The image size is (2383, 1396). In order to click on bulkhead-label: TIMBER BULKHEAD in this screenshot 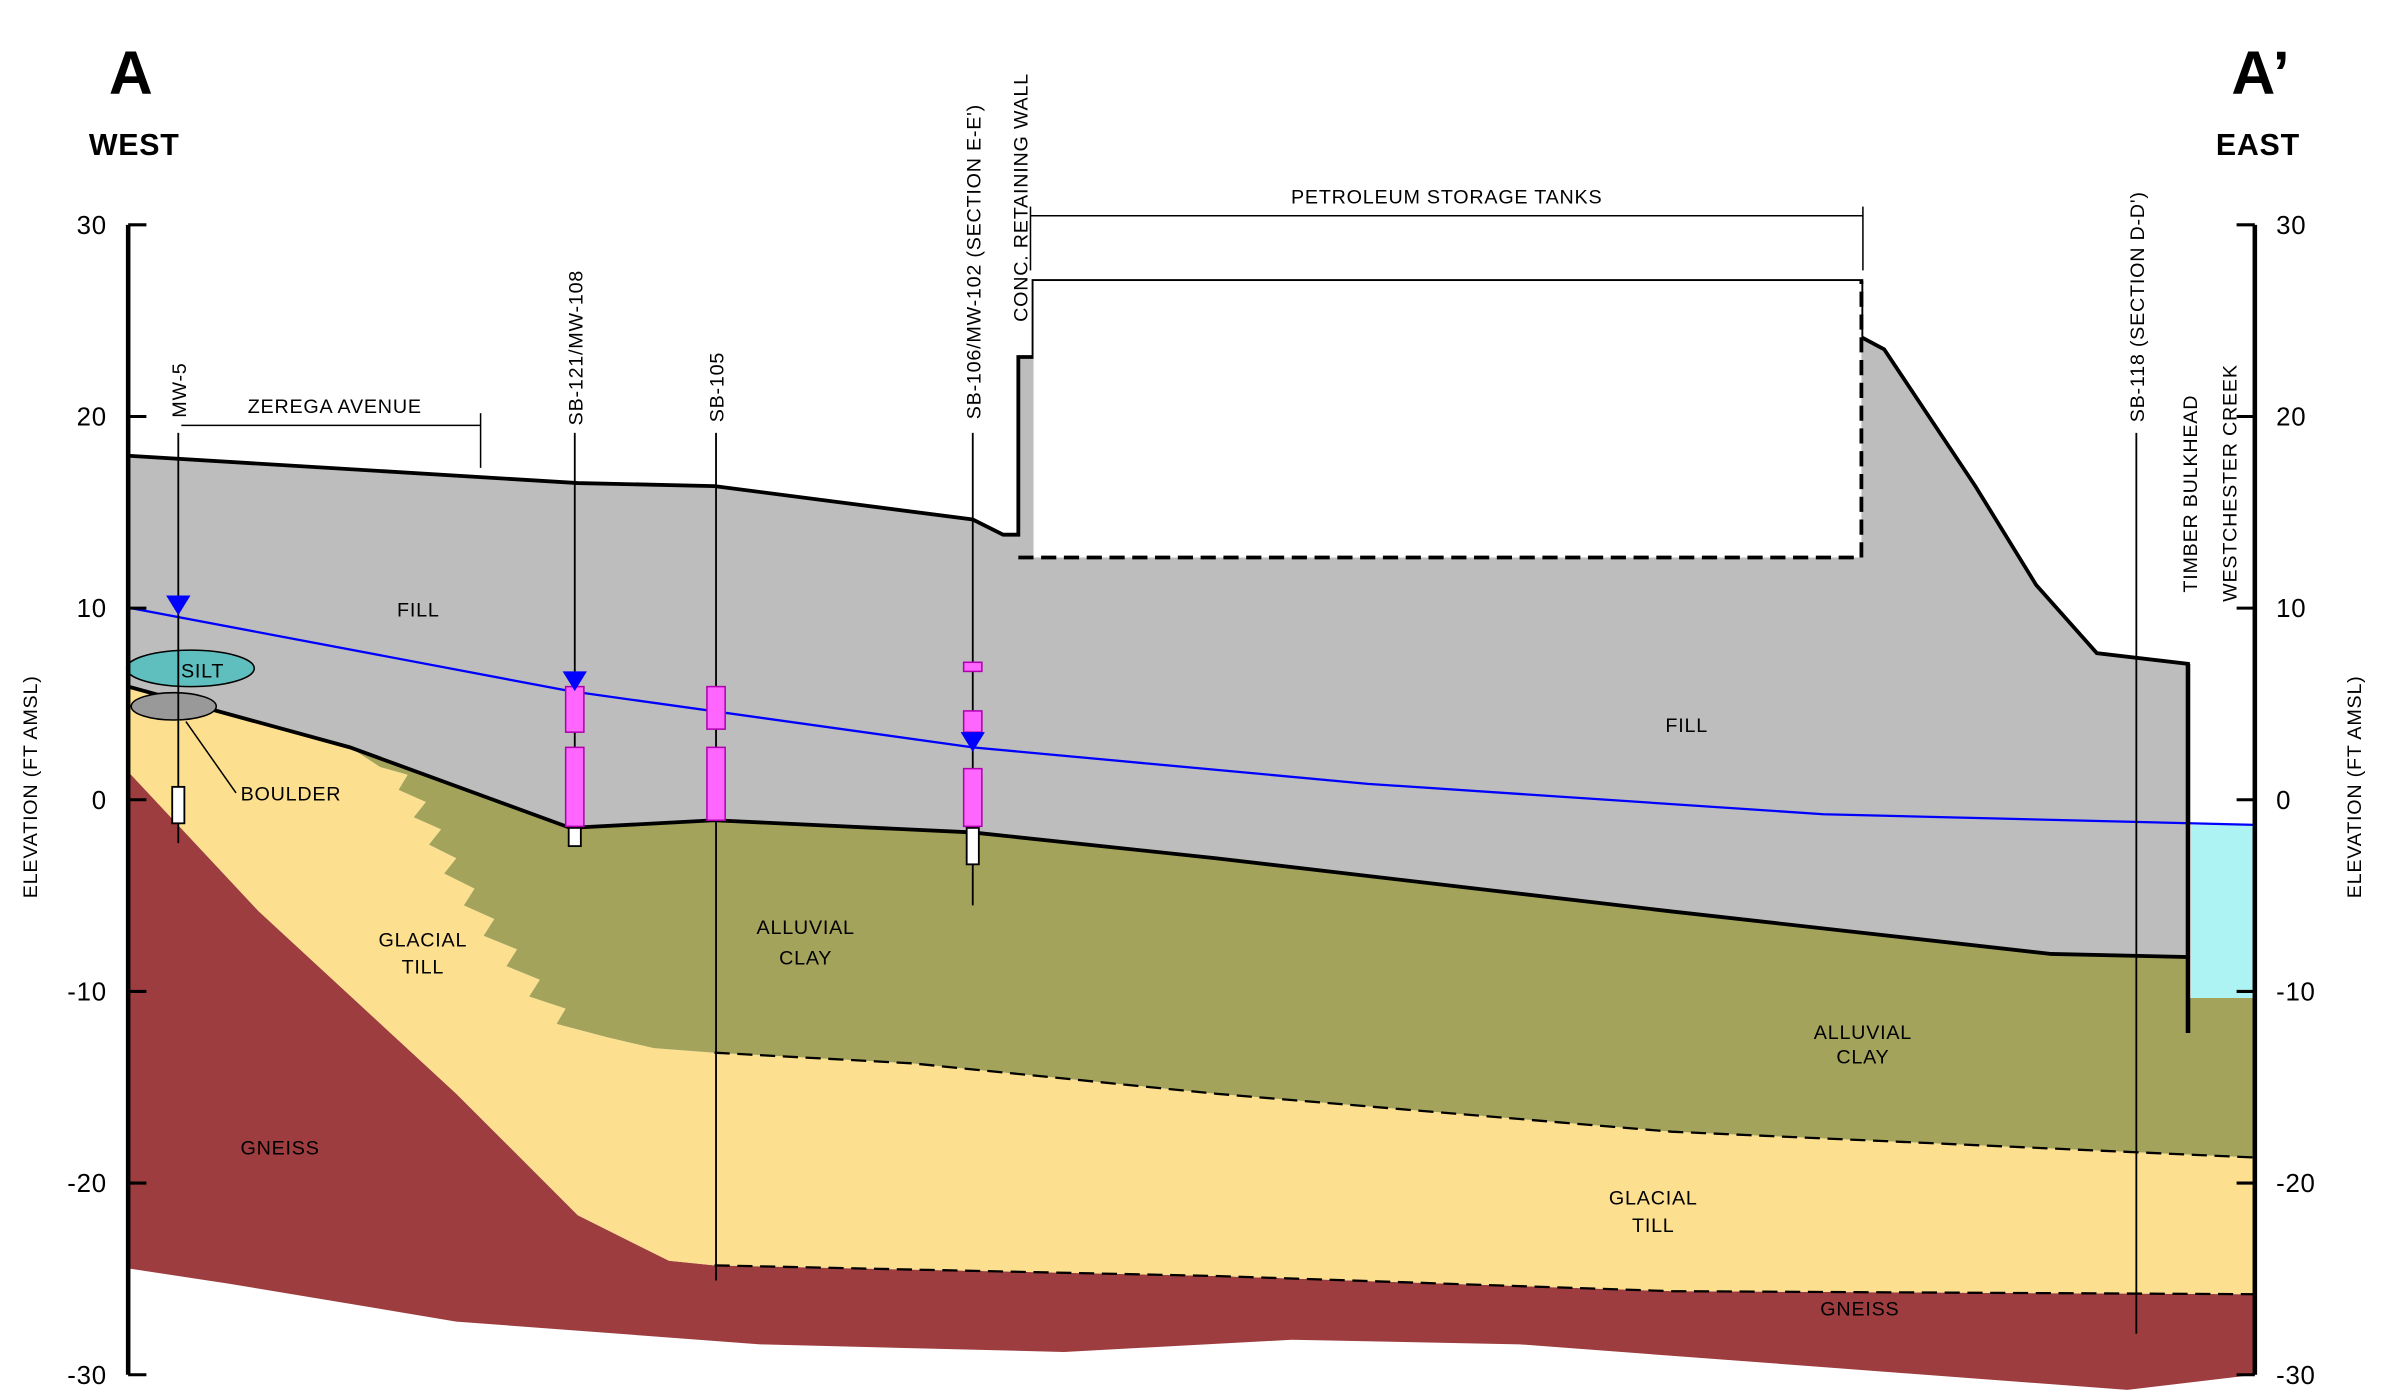, I will do `click(2191, 494)`.